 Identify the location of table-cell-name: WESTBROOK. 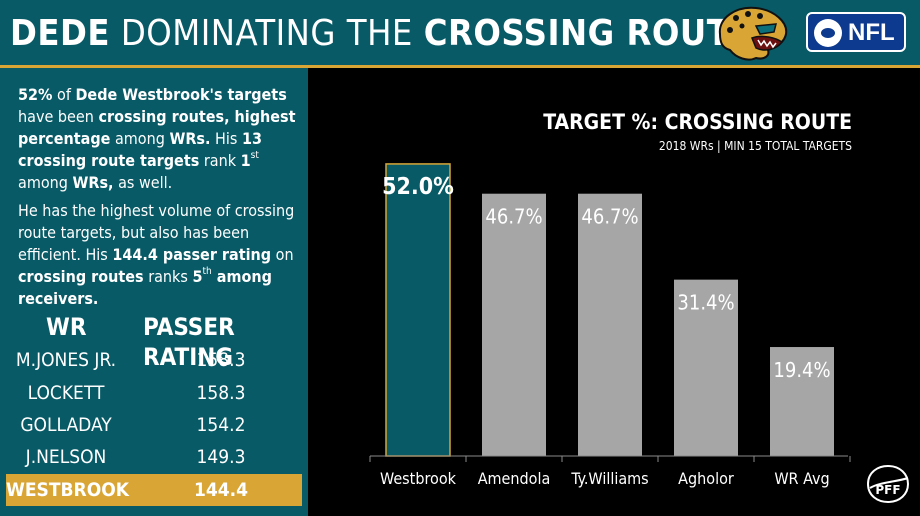
(68, 490).